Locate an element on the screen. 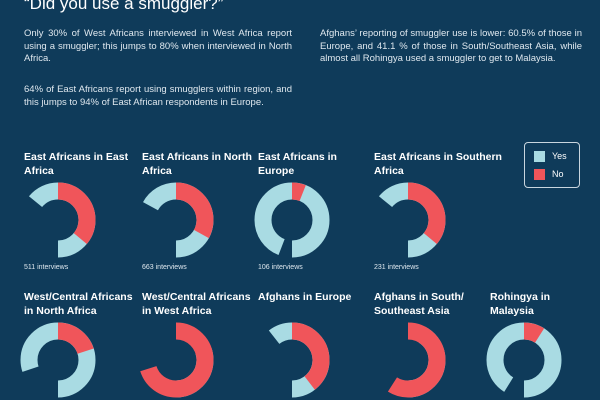 The width and height of the screenshot is (600, 400). donut-west-central-africans-west-africa is located at coordinates (176, 360).